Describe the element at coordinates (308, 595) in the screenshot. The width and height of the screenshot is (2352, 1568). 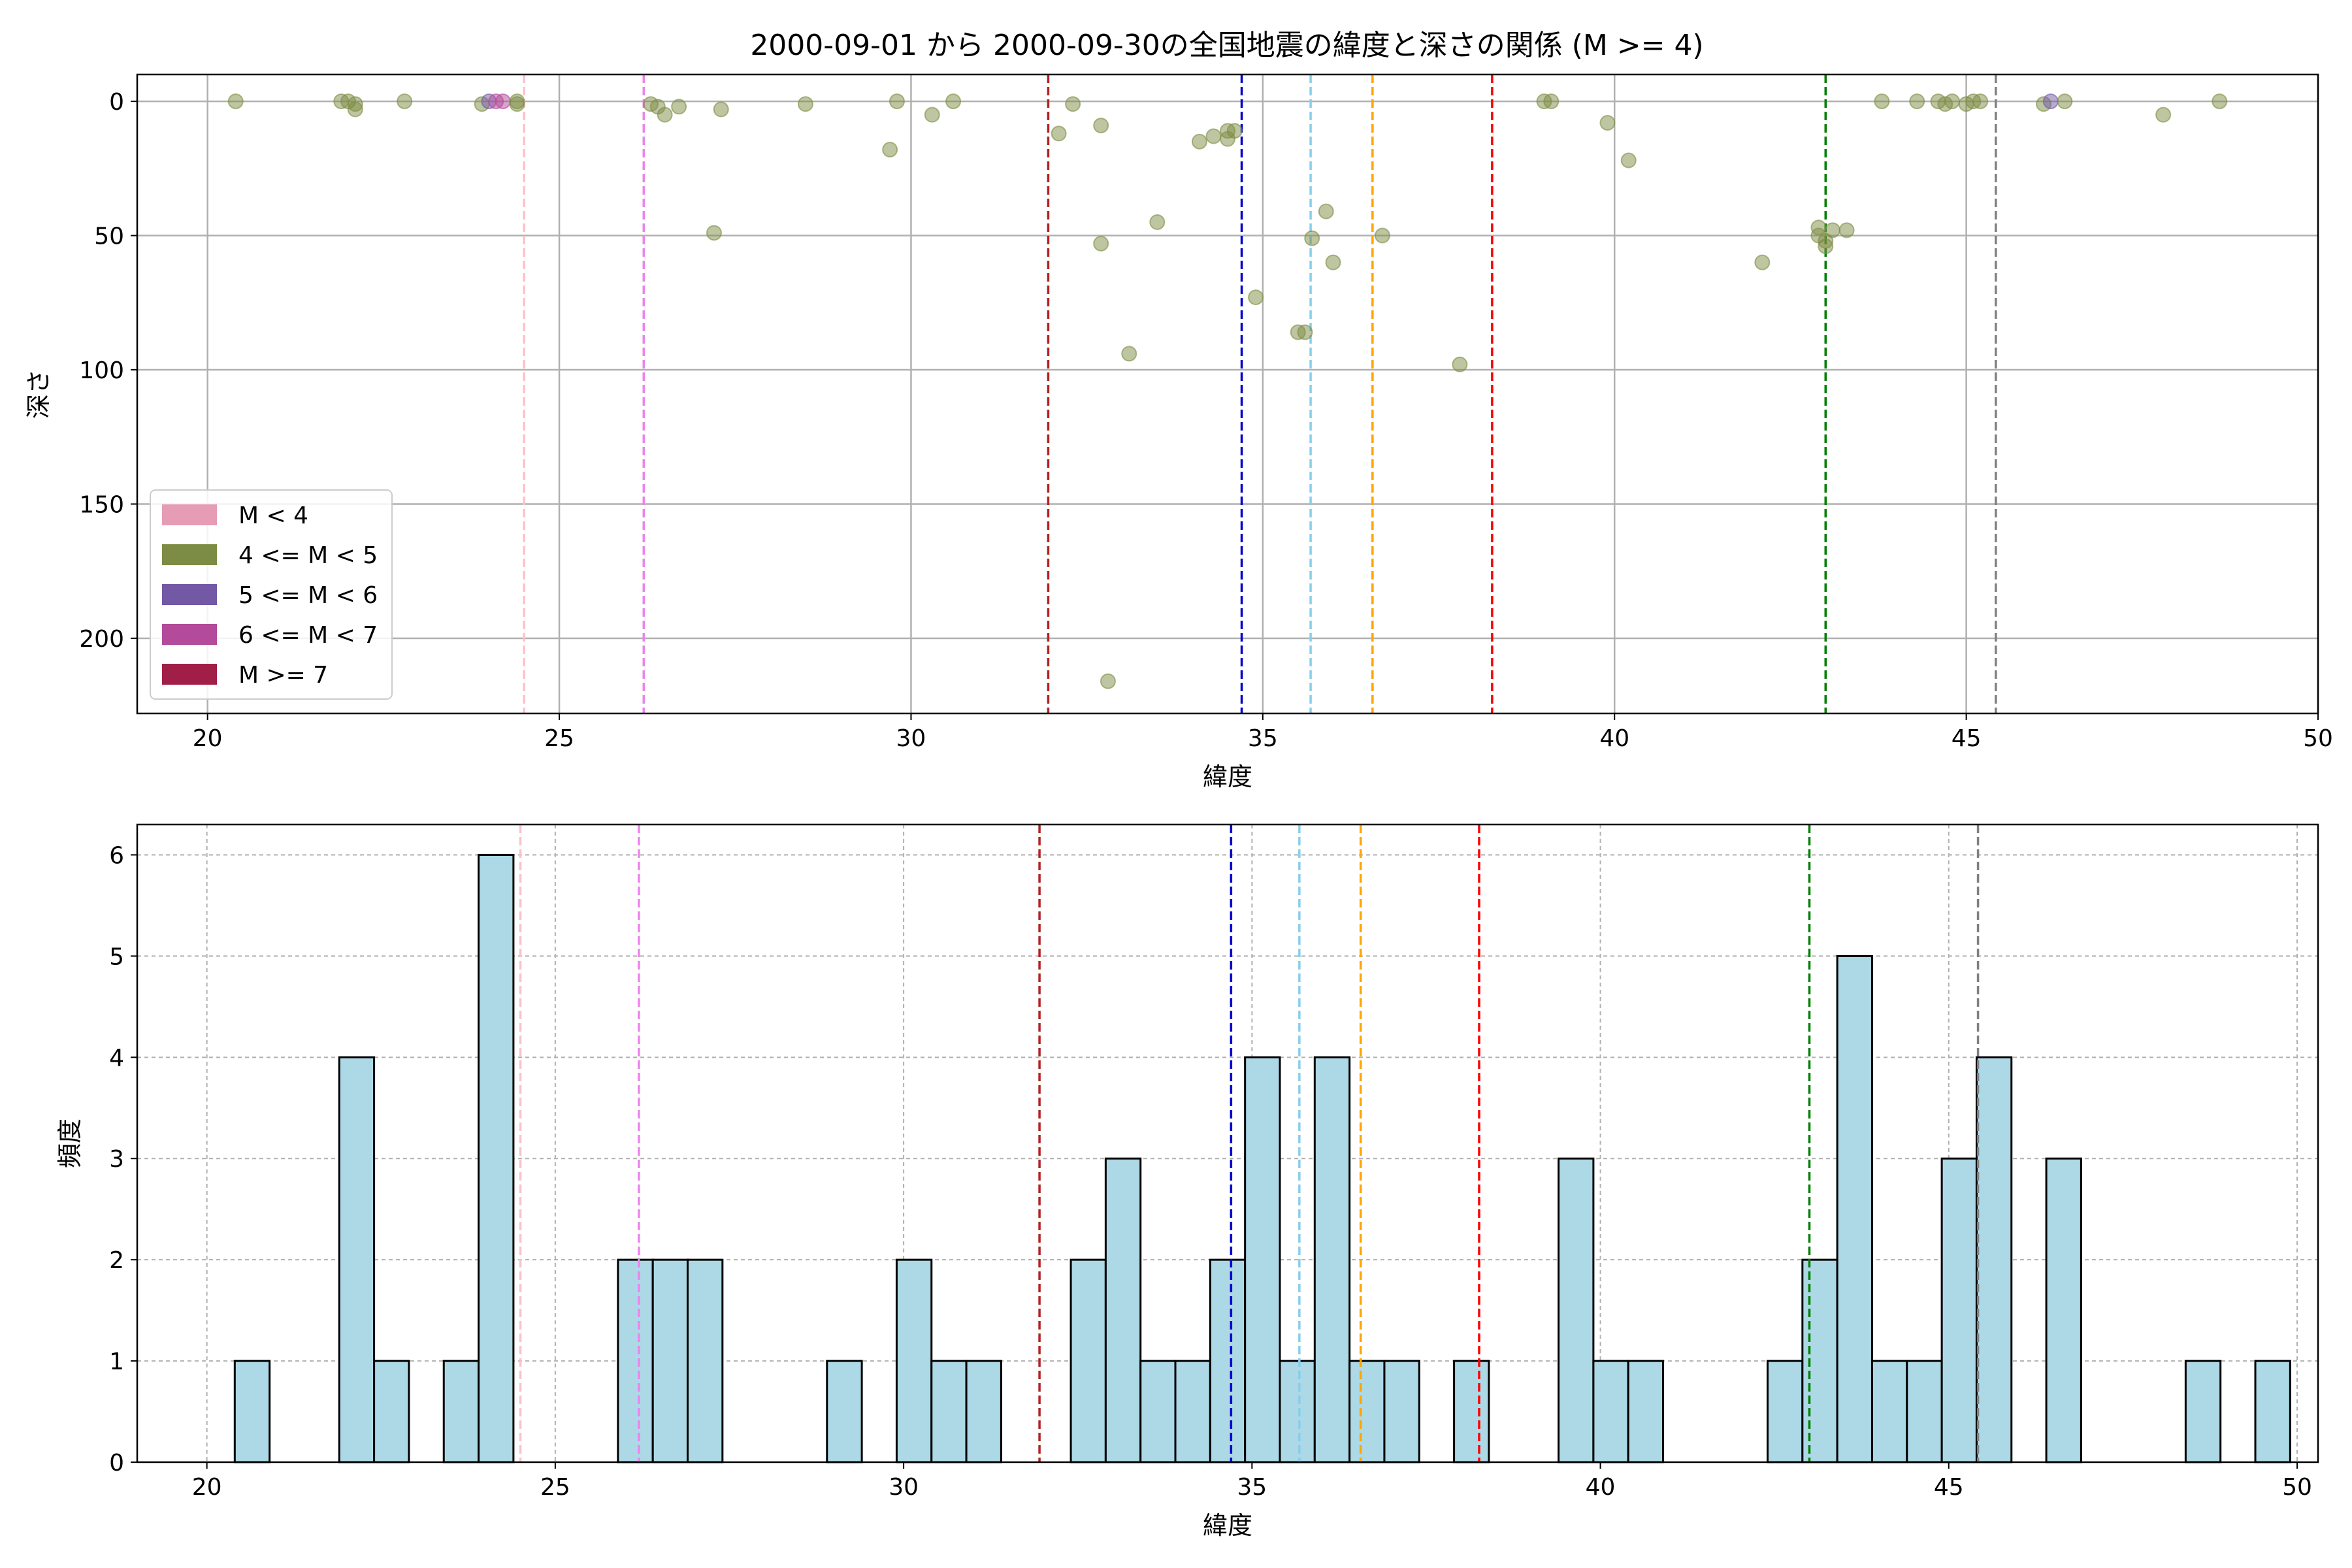
I see `legend-label: 5 <= M < 6` at that location.